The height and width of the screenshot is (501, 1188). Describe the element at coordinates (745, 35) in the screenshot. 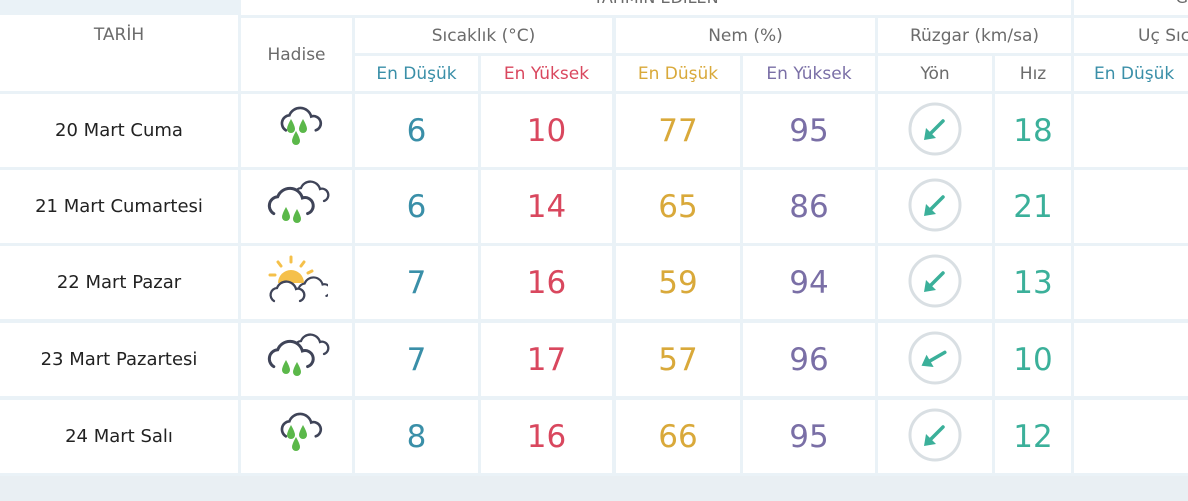

I see `header-humidity: Nem (%)` at that location.